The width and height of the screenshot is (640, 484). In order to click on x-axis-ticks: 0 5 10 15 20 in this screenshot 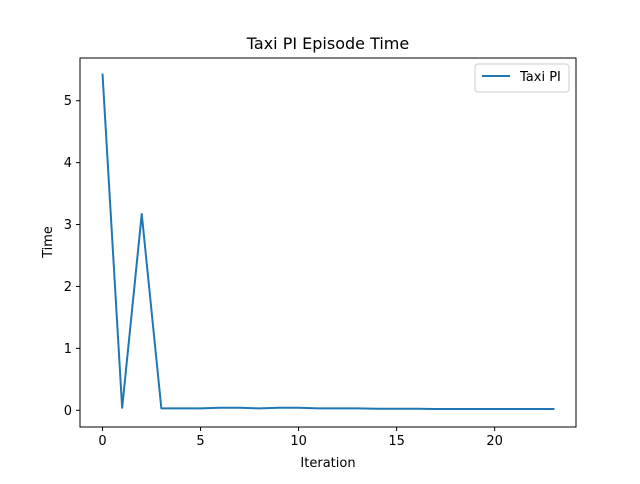, I will do `click(300, 438)`.